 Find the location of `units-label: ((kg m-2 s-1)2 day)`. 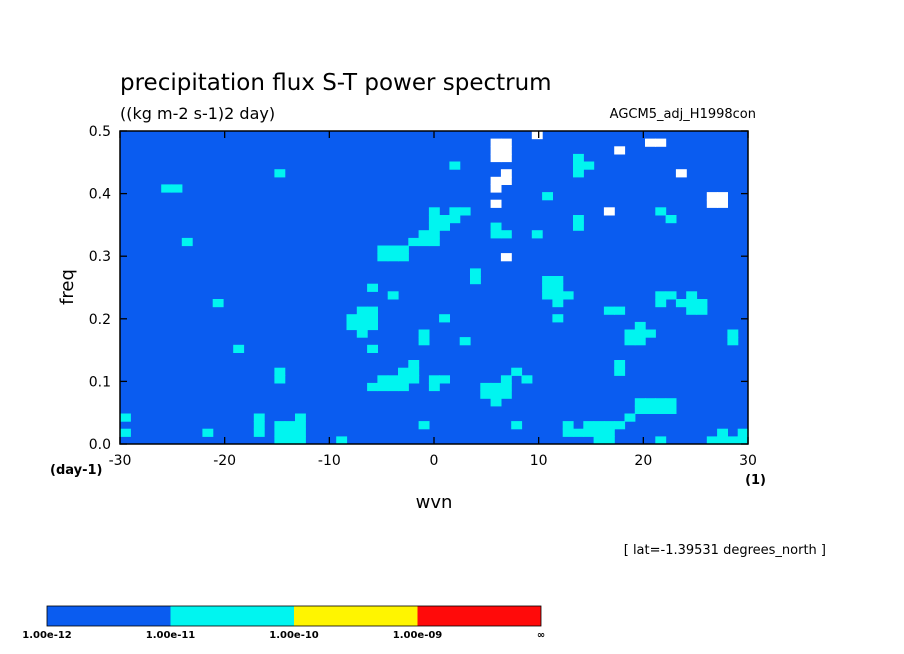

units-label: ((kg m-2 s-1)2 day) is located at coordinates (197, 113).